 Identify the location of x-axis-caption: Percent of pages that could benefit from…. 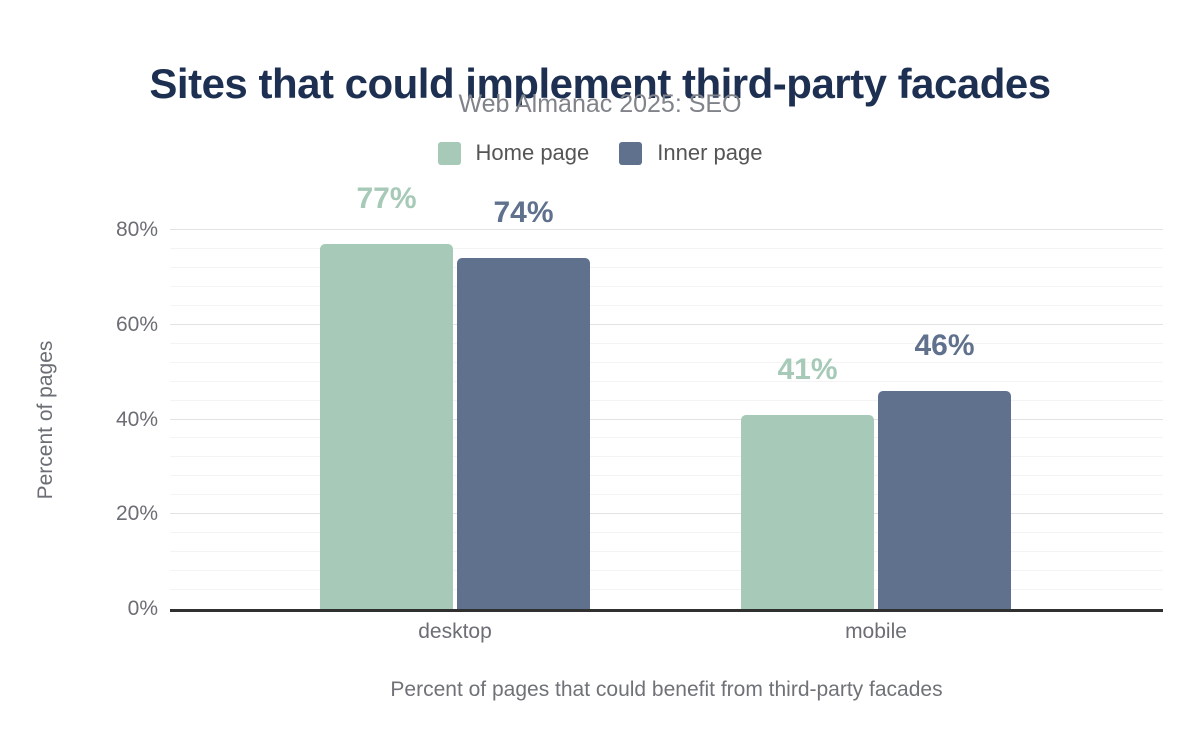
(666, 689).